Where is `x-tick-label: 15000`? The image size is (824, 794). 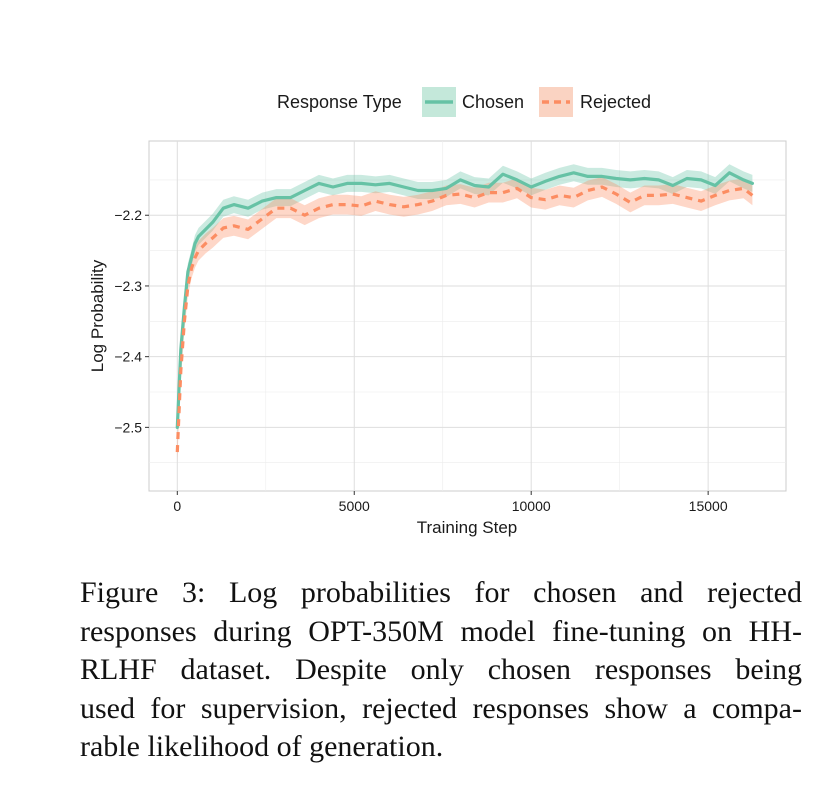
x-tick-label: 15000 is located at coordinates (708, 506).